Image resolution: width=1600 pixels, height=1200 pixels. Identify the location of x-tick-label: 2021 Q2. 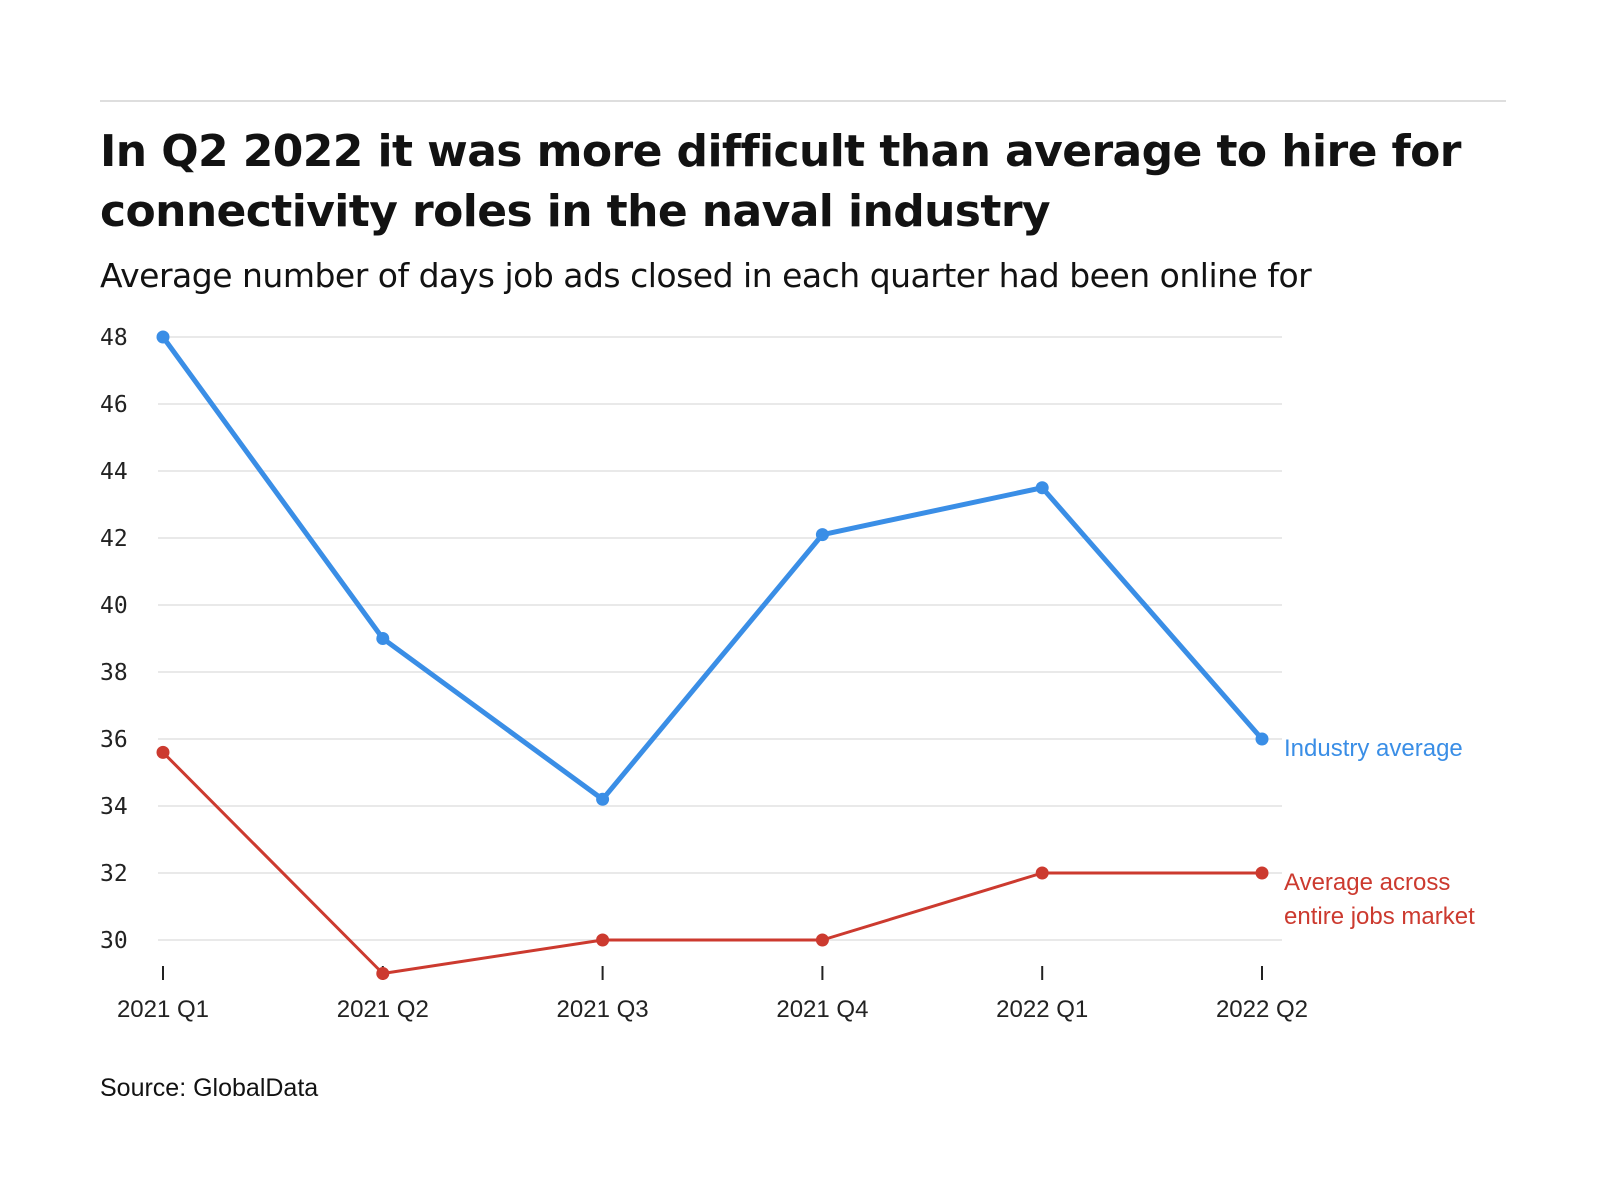
(383, 1009).